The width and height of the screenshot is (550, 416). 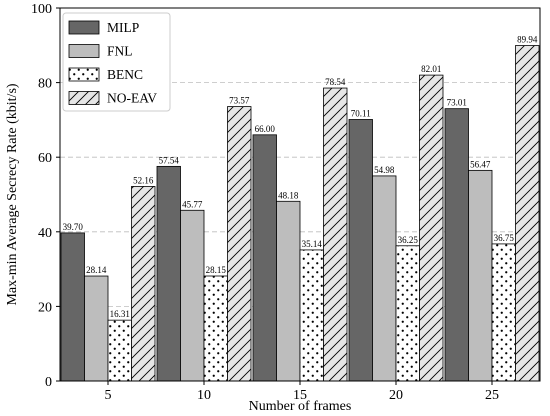 What do you see at coordinates (123, 27) in the screenshot?
I see `legend-label: MILP` at bounding box center [123, 27].